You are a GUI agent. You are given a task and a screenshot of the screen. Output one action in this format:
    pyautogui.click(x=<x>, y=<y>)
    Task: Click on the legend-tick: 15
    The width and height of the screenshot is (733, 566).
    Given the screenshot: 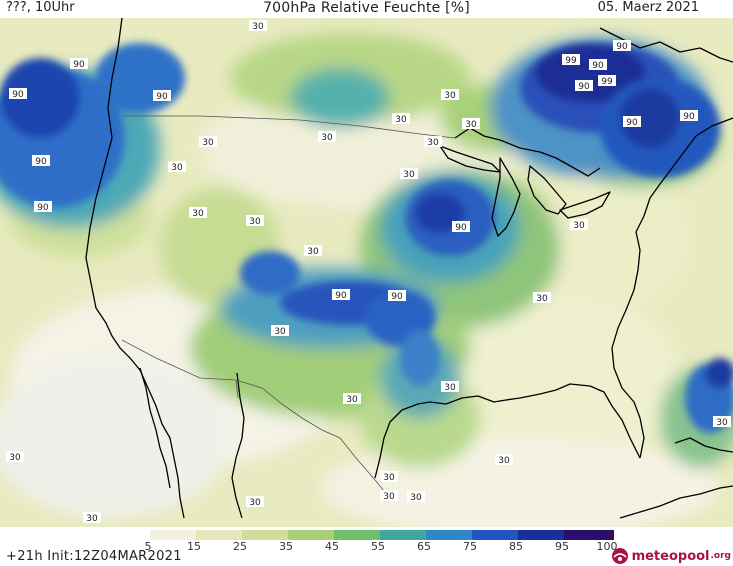 What is the action you would take?
    pyautogui.click(x=194, y=546)
    